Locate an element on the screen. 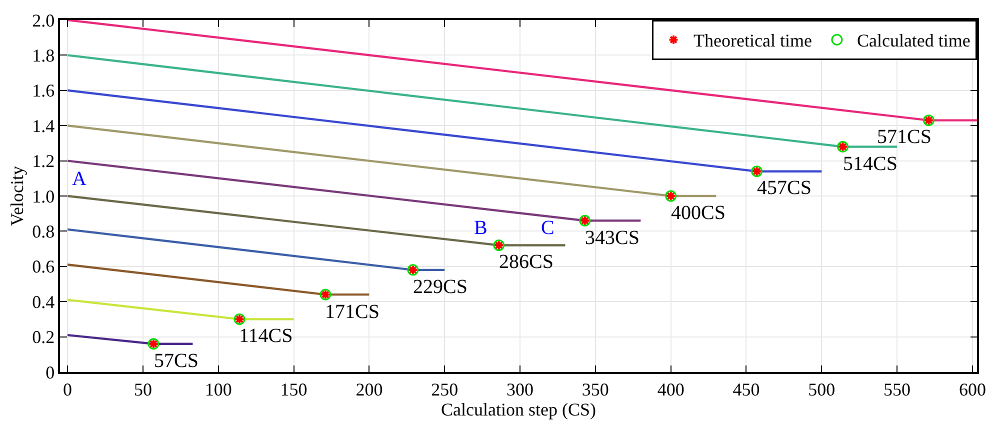 The width and height of the screenshot is (996, 424). annotation: 457CS is located at coordinates (784, 188).